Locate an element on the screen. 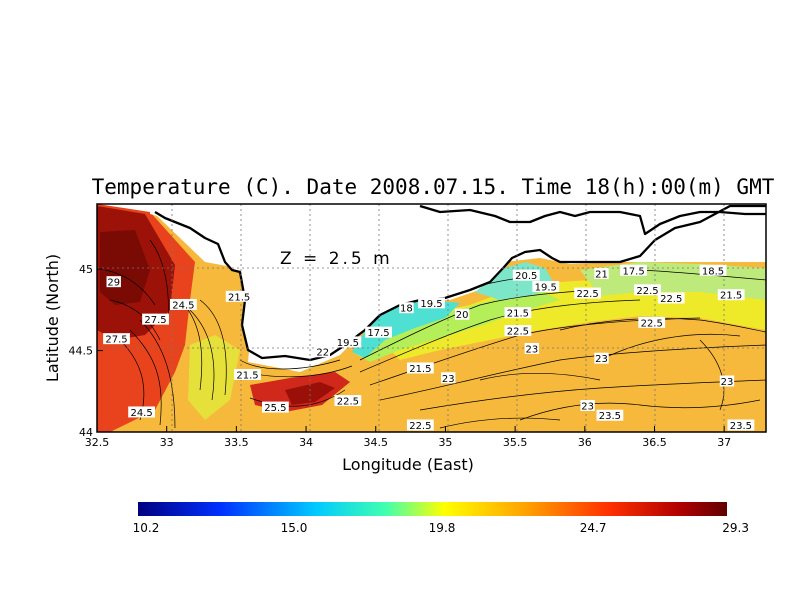 The height and width of the screenshot is (600, 800). x-tick-label: 36 is located at coordinates (585, 442).